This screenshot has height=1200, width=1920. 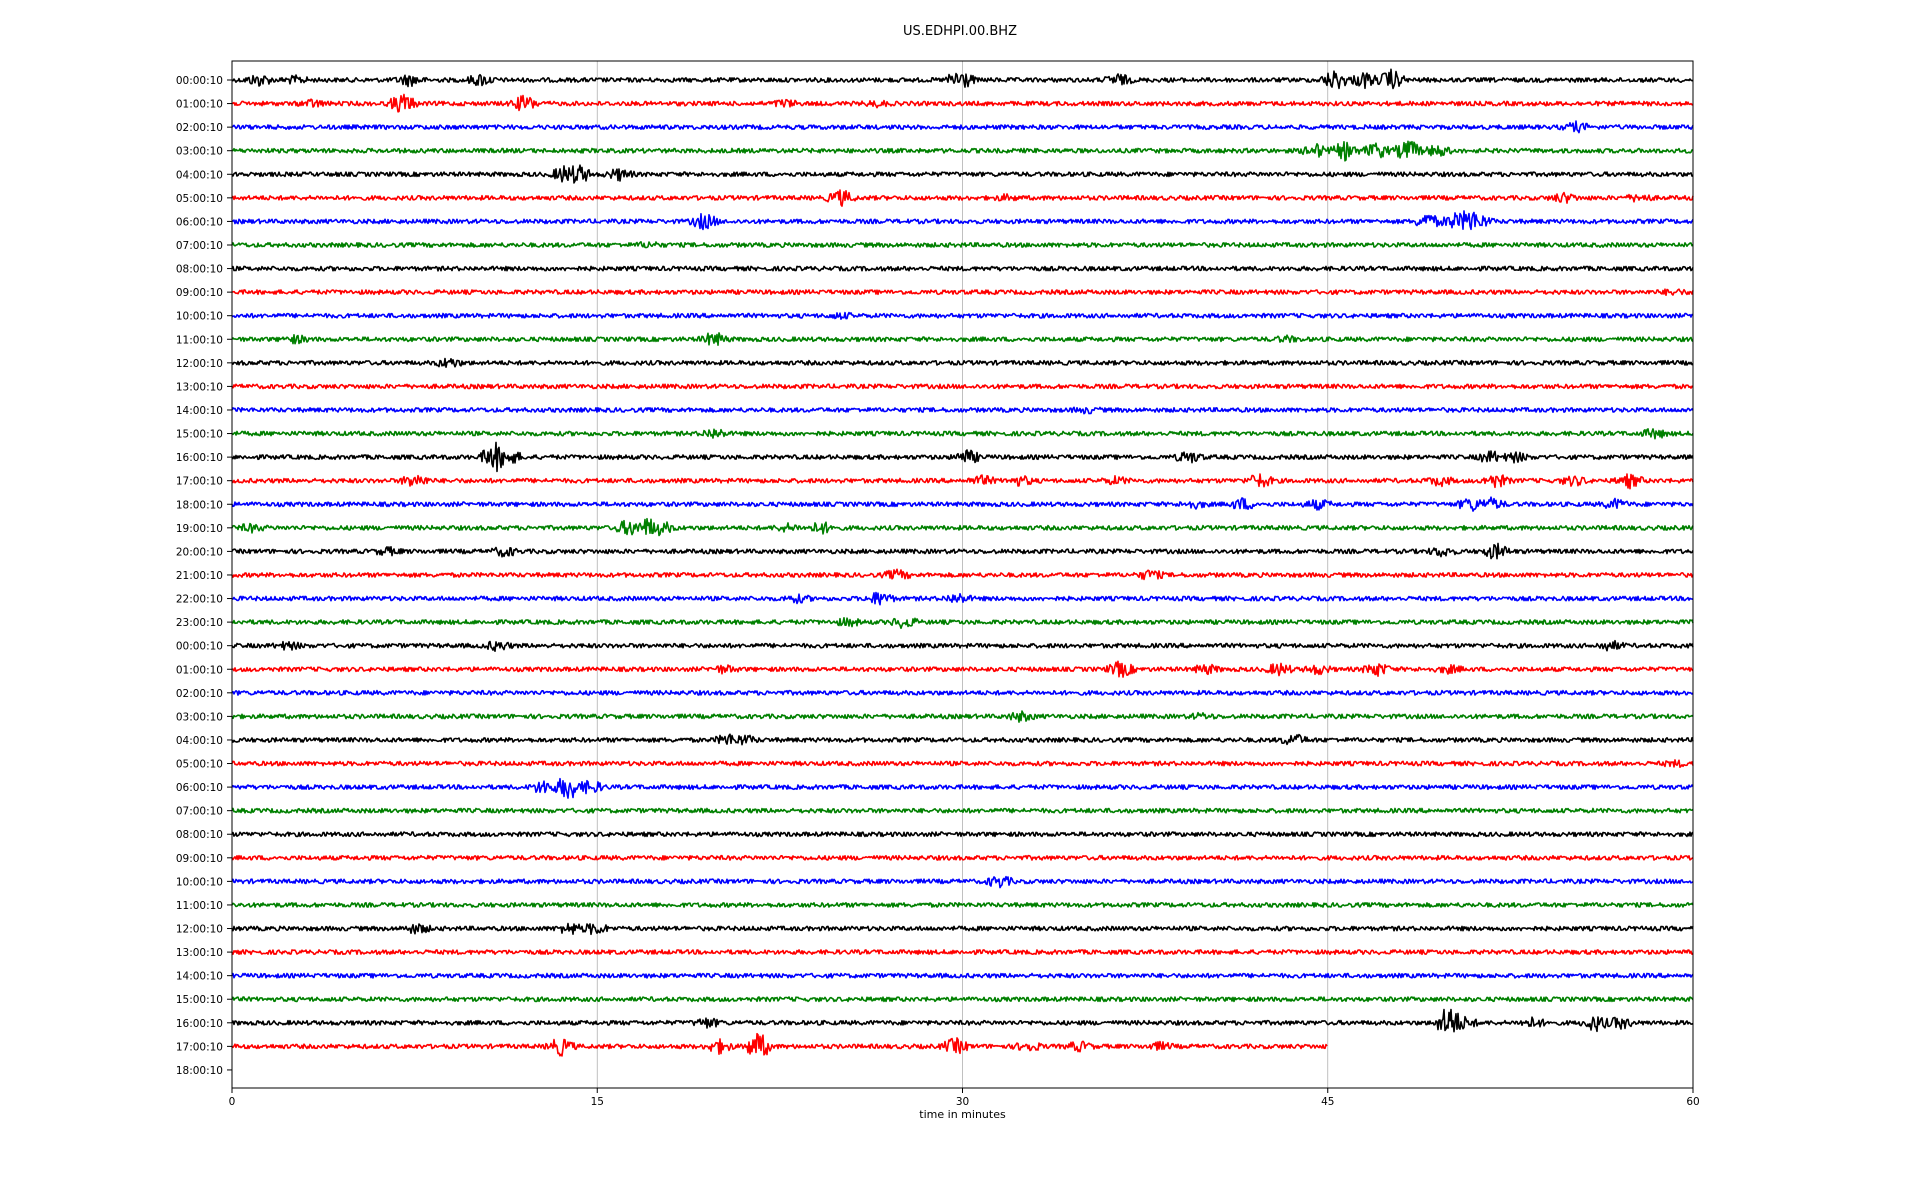 What do you see at coordinates (199, 717) in the screenshot?
I see `y-tick-label-27: 03:00:10` at bounding box center [199, 717].